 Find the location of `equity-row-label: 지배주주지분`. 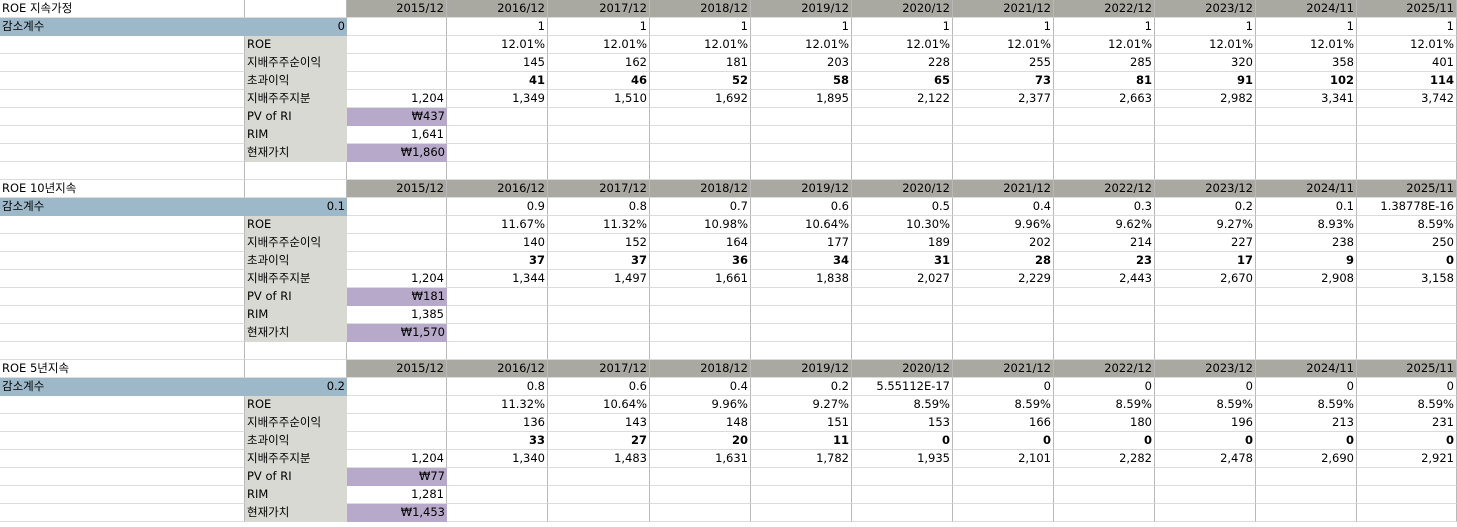

equity-row-label: 지배주주지분 is located at coordinates (296, 459).